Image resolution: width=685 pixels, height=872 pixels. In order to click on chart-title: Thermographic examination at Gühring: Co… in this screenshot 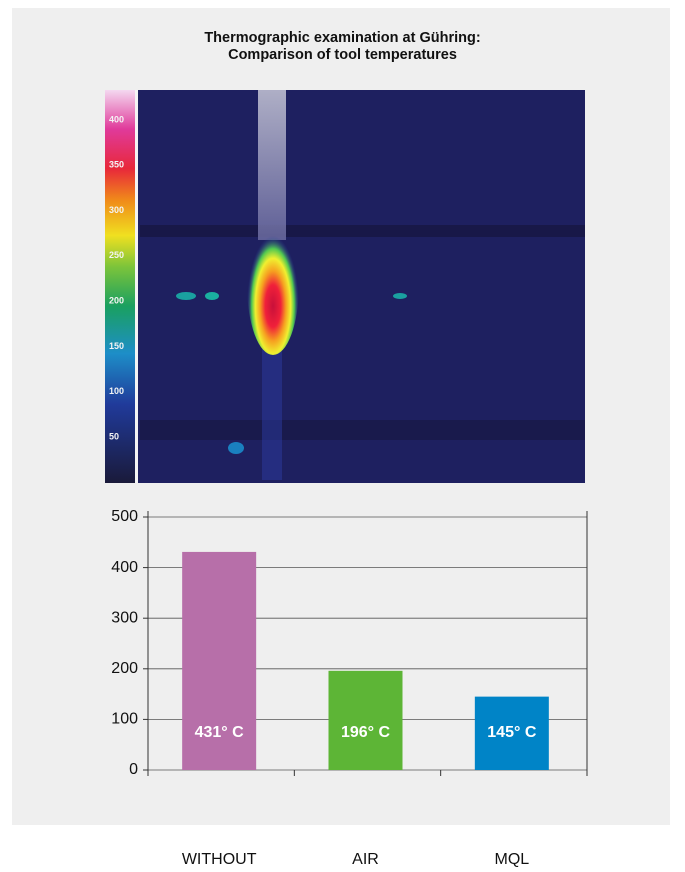, I will do `click(342, 46)`.